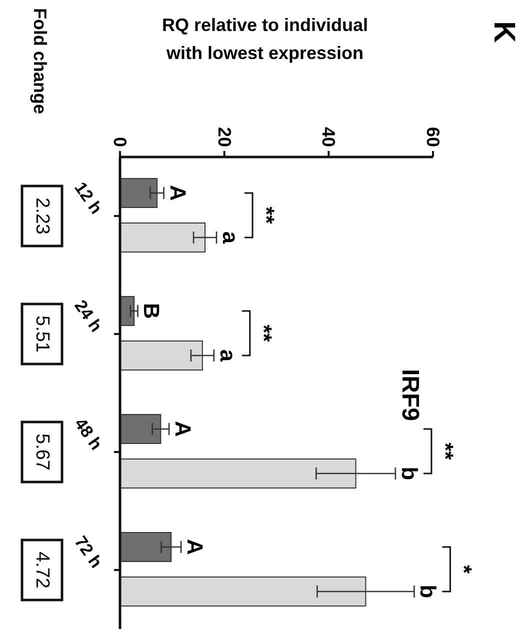 The height and width of the screenshot is (630, 532). I want to click on annotation: B, so click(151, 311).